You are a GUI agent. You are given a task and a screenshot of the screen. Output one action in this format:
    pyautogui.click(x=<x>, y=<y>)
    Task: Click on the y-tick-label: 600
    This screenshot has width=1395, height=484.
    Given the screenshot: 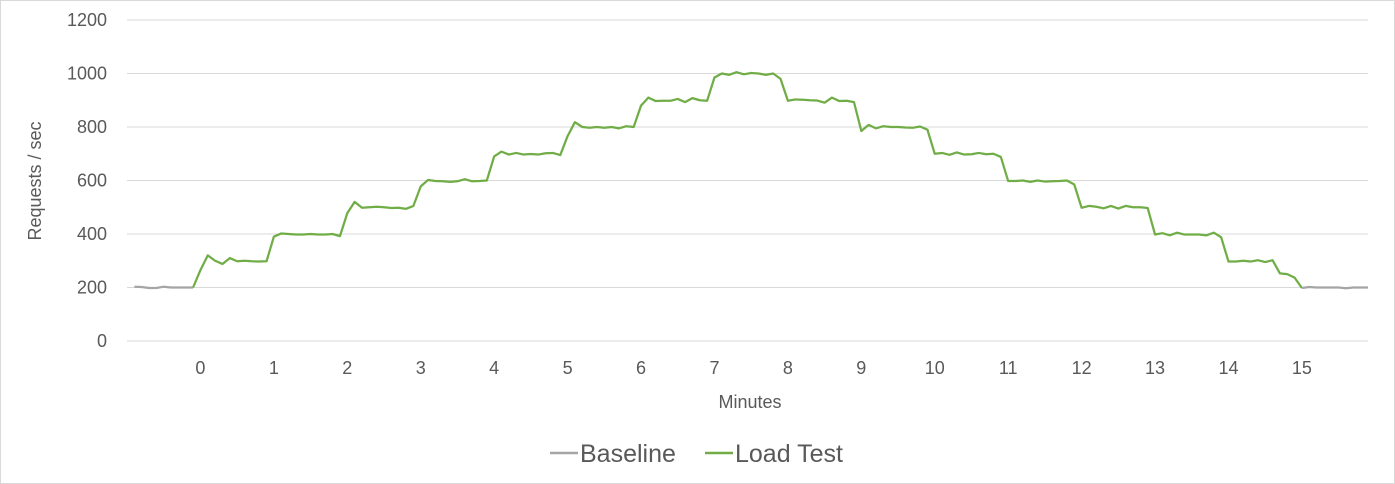 What is the action you would take?
    pyautogui.click(x=92, y=181)
    